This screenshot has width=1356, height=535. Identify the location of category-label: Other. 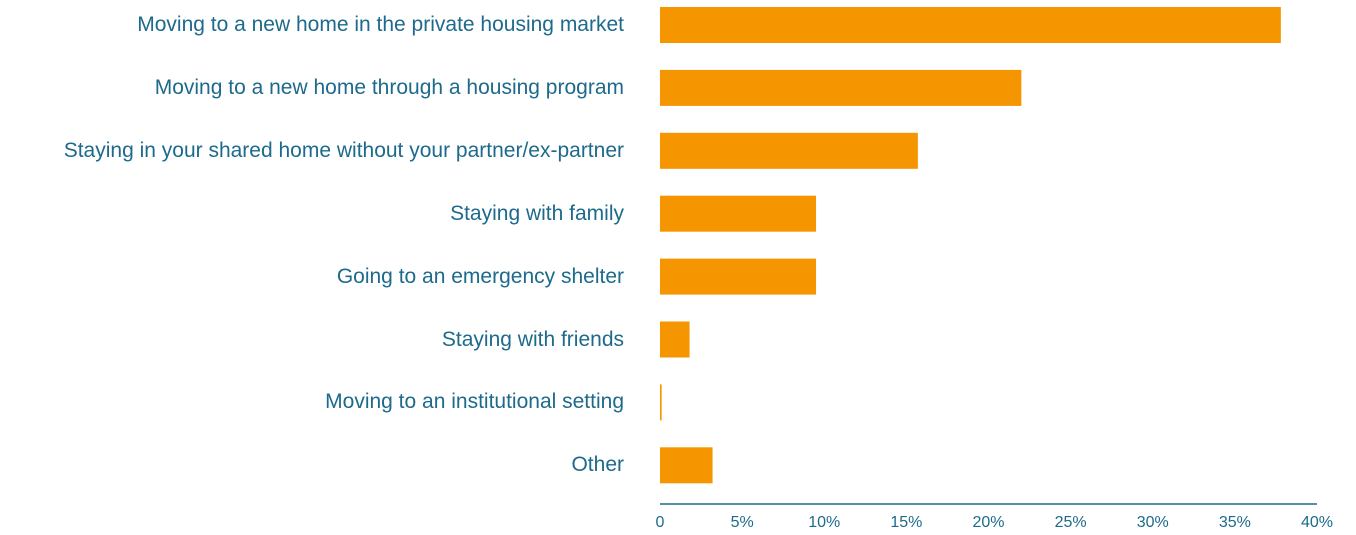
(597, 465).